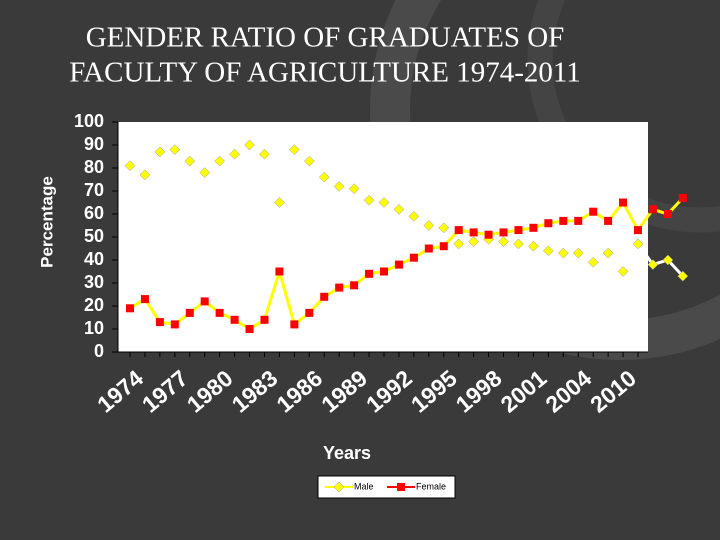 The image size is (720, 540). Describe the element at coordinates (99, 351) in the screenshot. I see `y-tick-label: 0` at that location.